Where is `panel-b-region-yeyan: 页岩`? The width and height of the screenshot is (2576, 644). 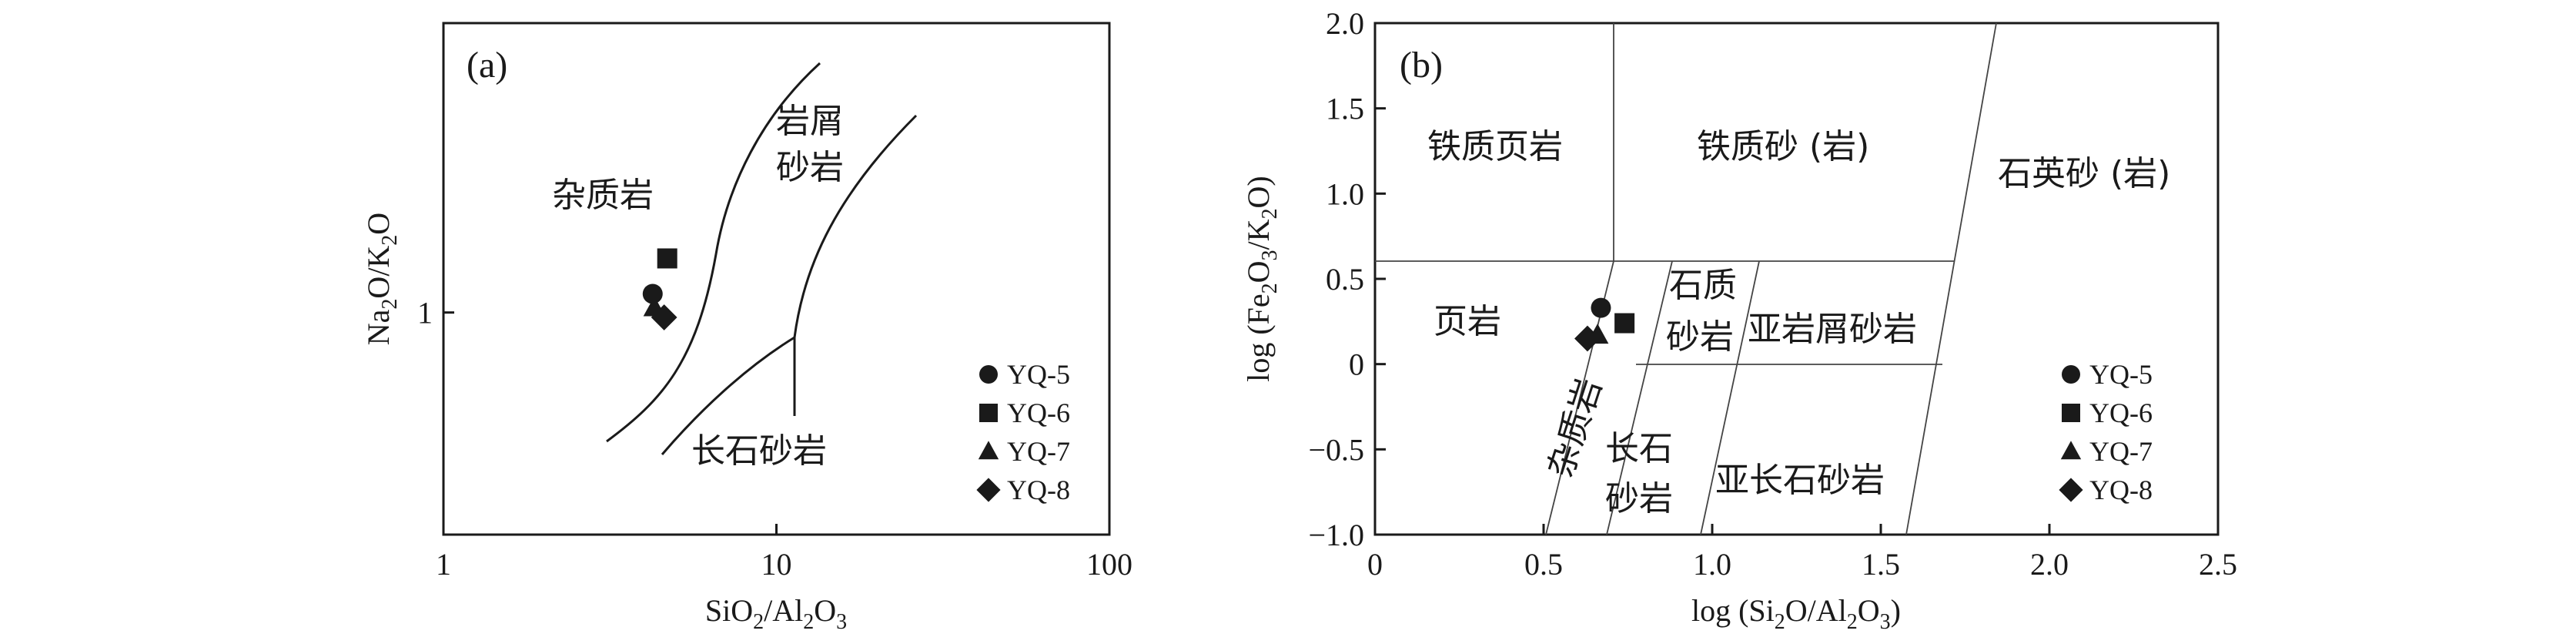 panel-b-region-yeyan: 页岩 is located at coordinates (1468, 321).